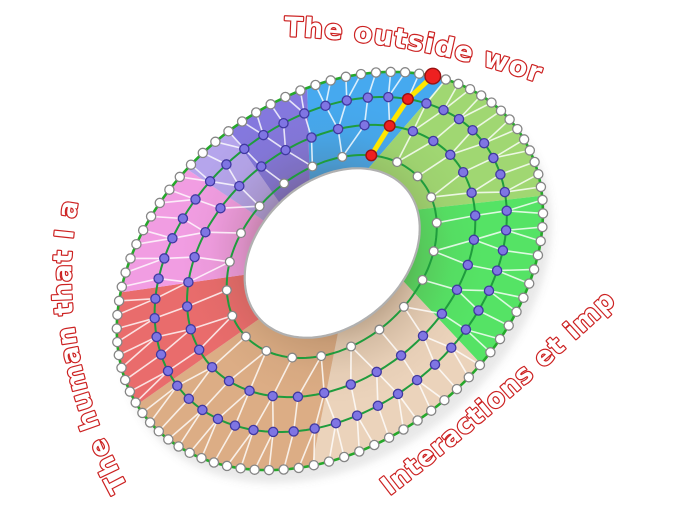  Describe the element at coordinates (402, 115) in the screenshot. I see `highlight-path` at that location.